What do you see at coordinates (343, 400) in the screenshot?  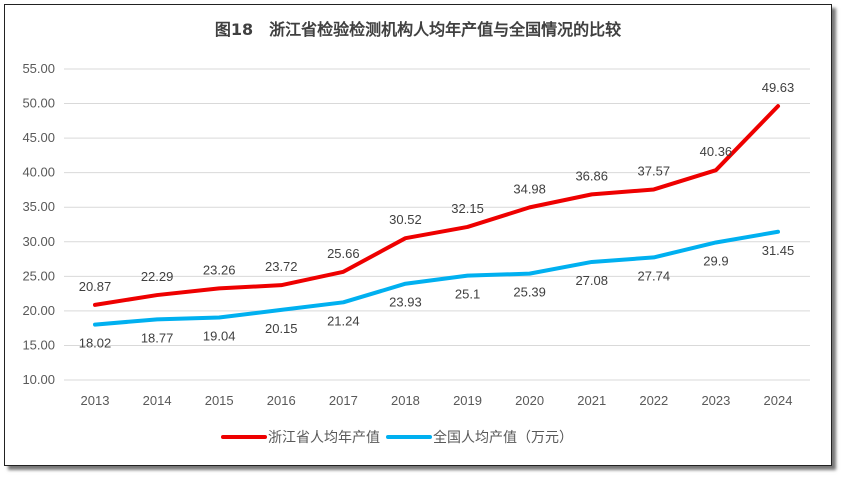 I see `x-tick-label: 2017` at bounding box center [343, 400].